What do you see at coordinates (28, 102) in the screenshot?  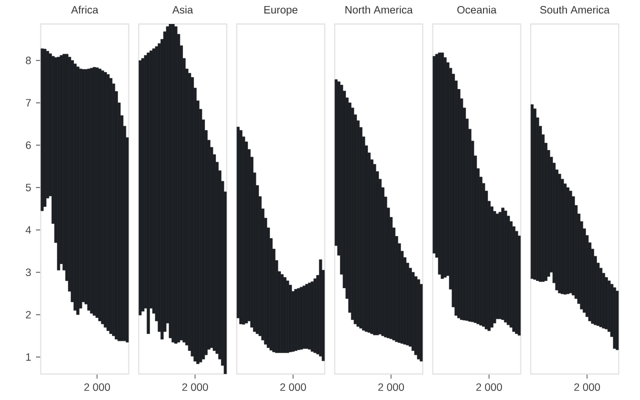 I see `y-tick-label: 7` at bounding box center [28, 102].